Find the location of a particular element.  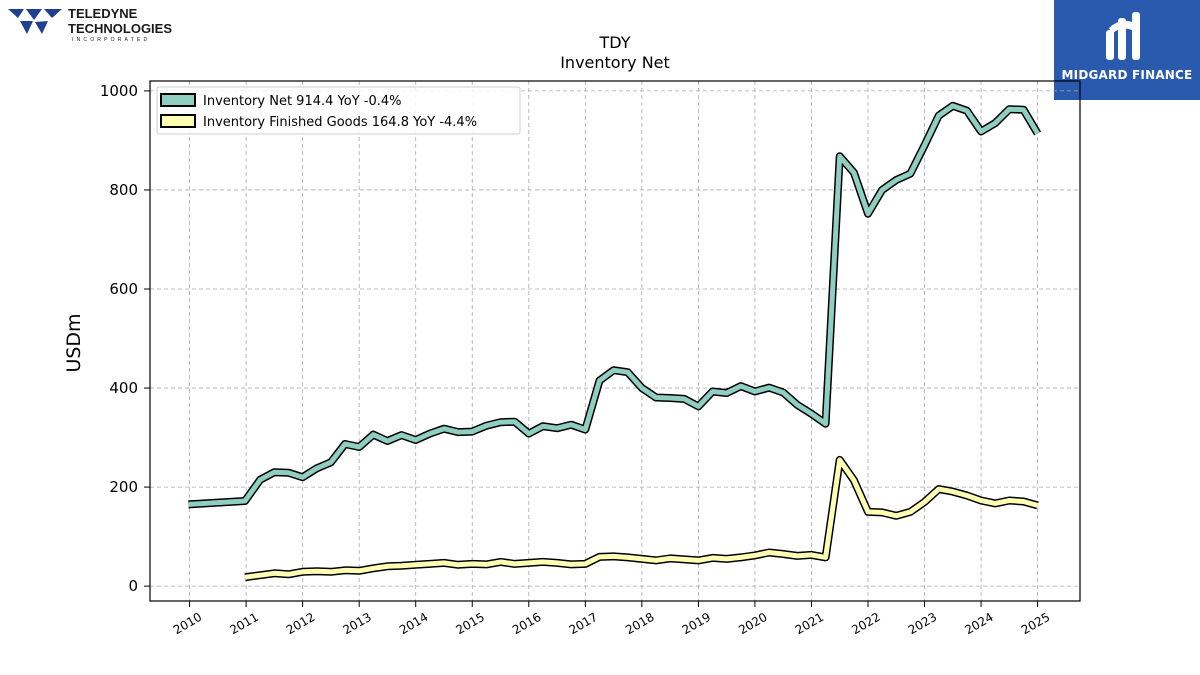

y-tick-label: 800 is located at coordinates (123, 190).